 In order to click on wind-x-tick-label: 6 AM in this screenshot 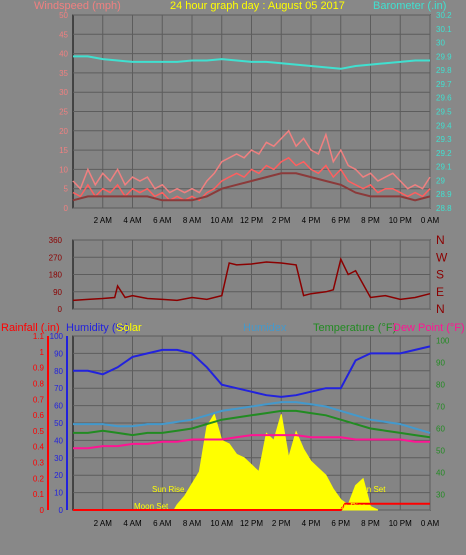, I will do `click(162, 220)`.